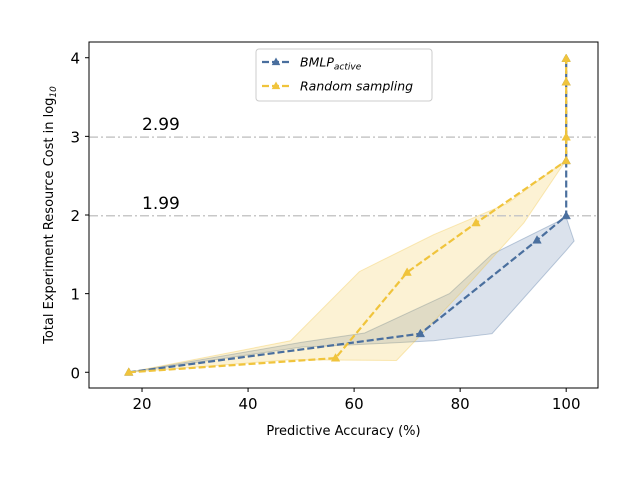  What do you see at coordinates (75, 295) in the screenshot?
I see `y-tick-label: 1` at bounding box center [75, 295].